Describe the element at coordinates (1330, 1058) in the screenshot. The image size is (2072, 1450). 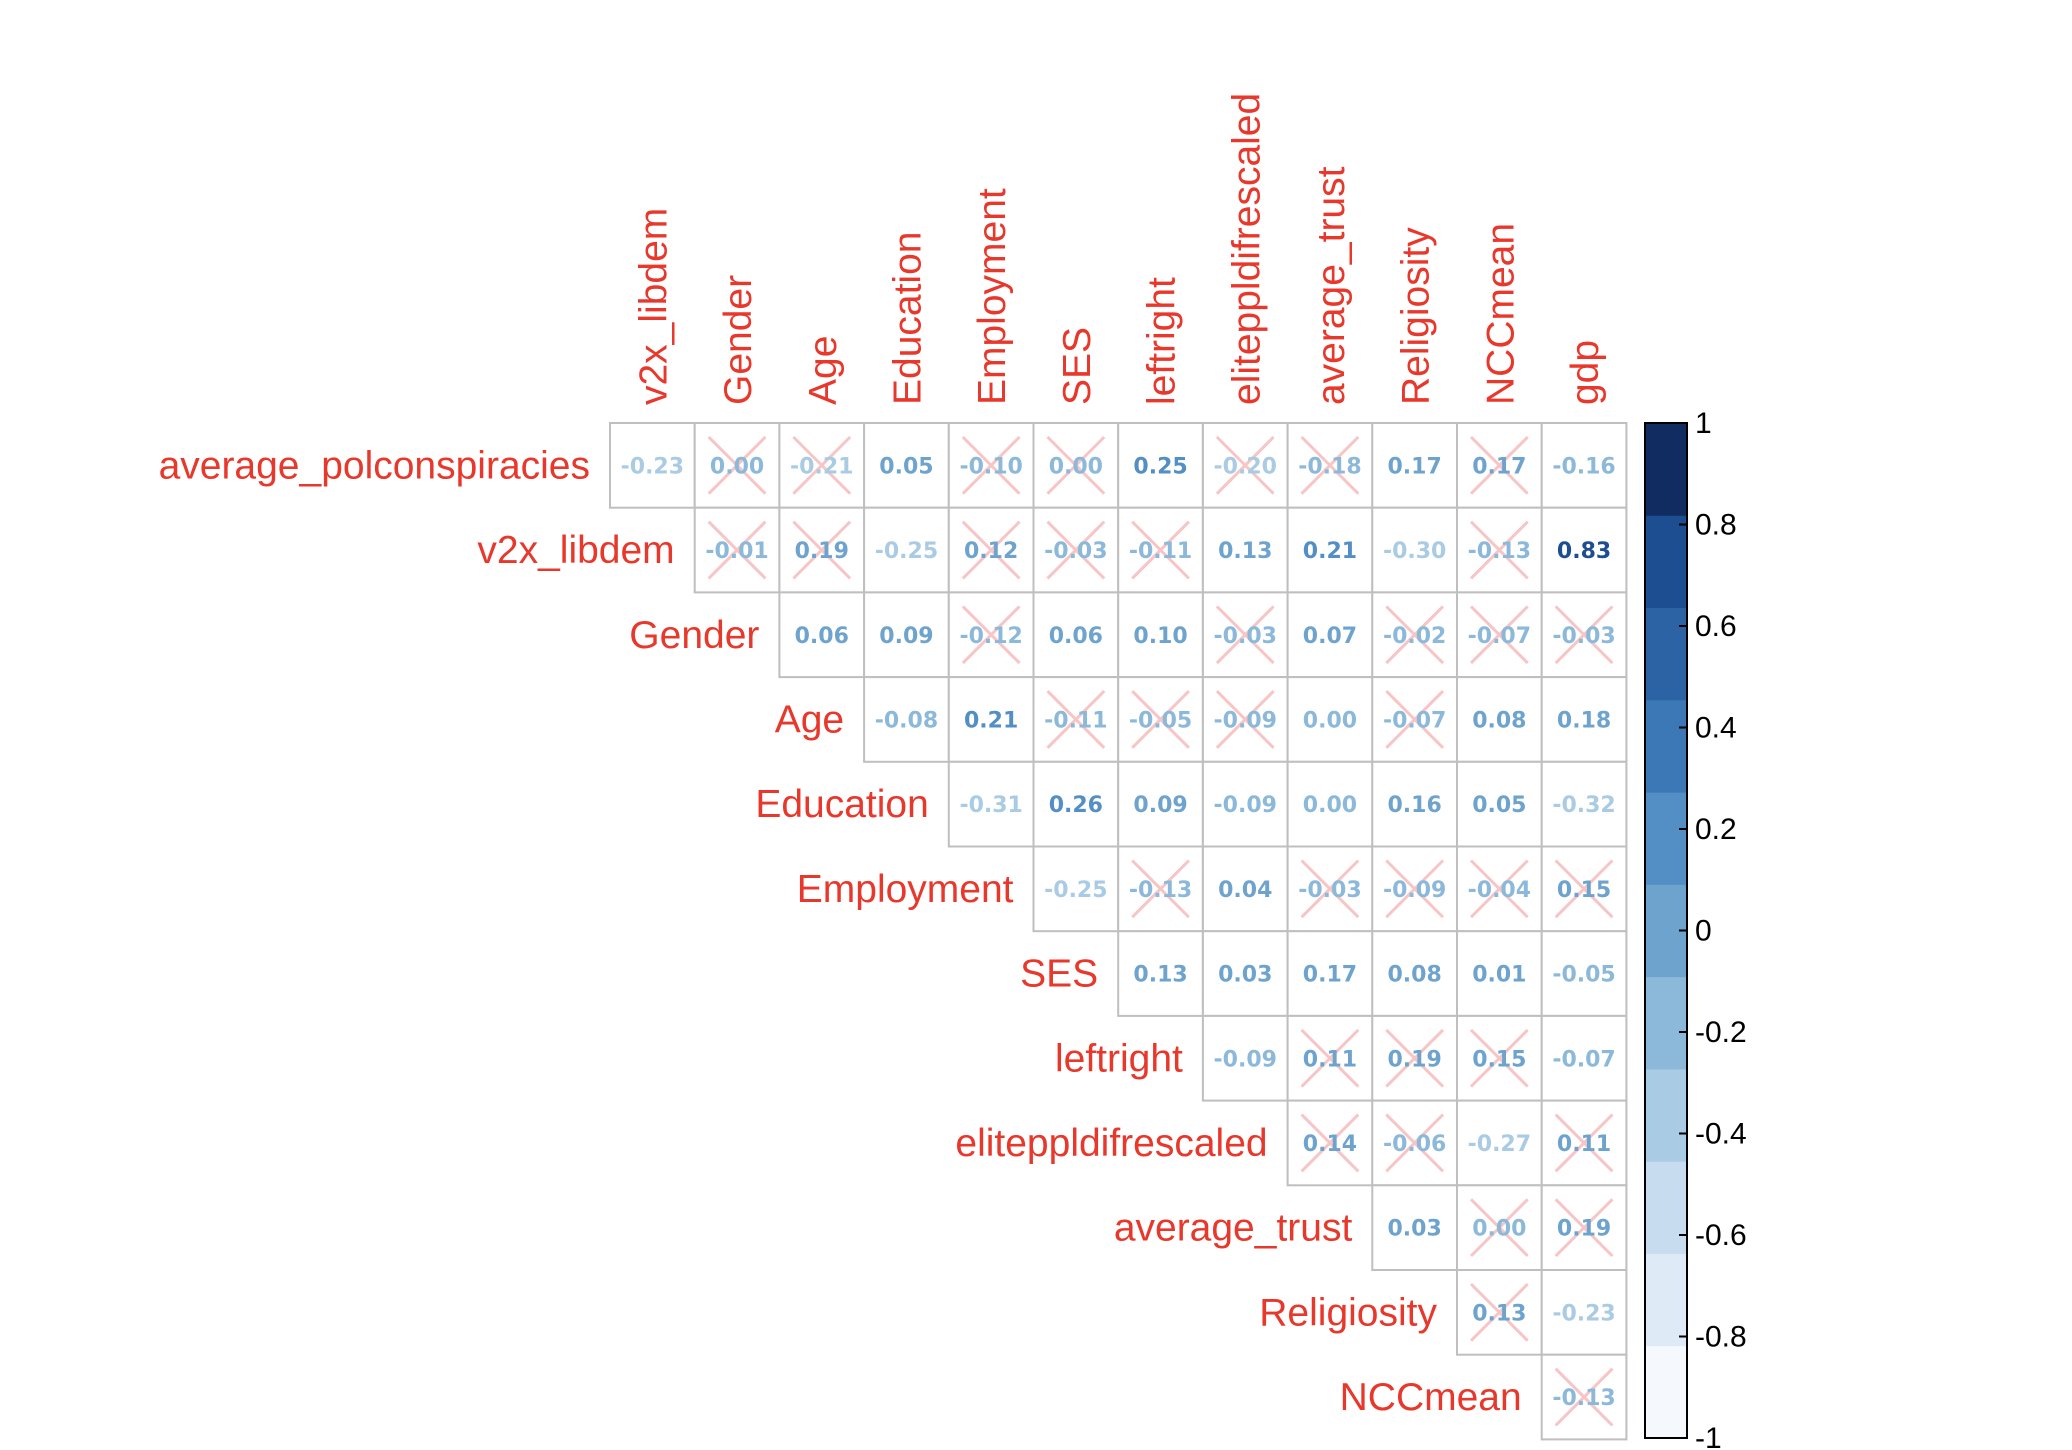
I see `matrix-cell: 0.11` at that location.